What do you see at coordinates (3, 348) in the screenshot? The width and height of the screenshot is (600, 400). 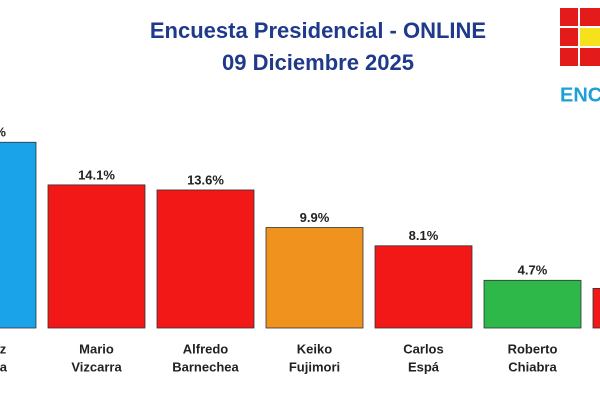 I see `x-tick-label: López` at bounding box center [3, 348].